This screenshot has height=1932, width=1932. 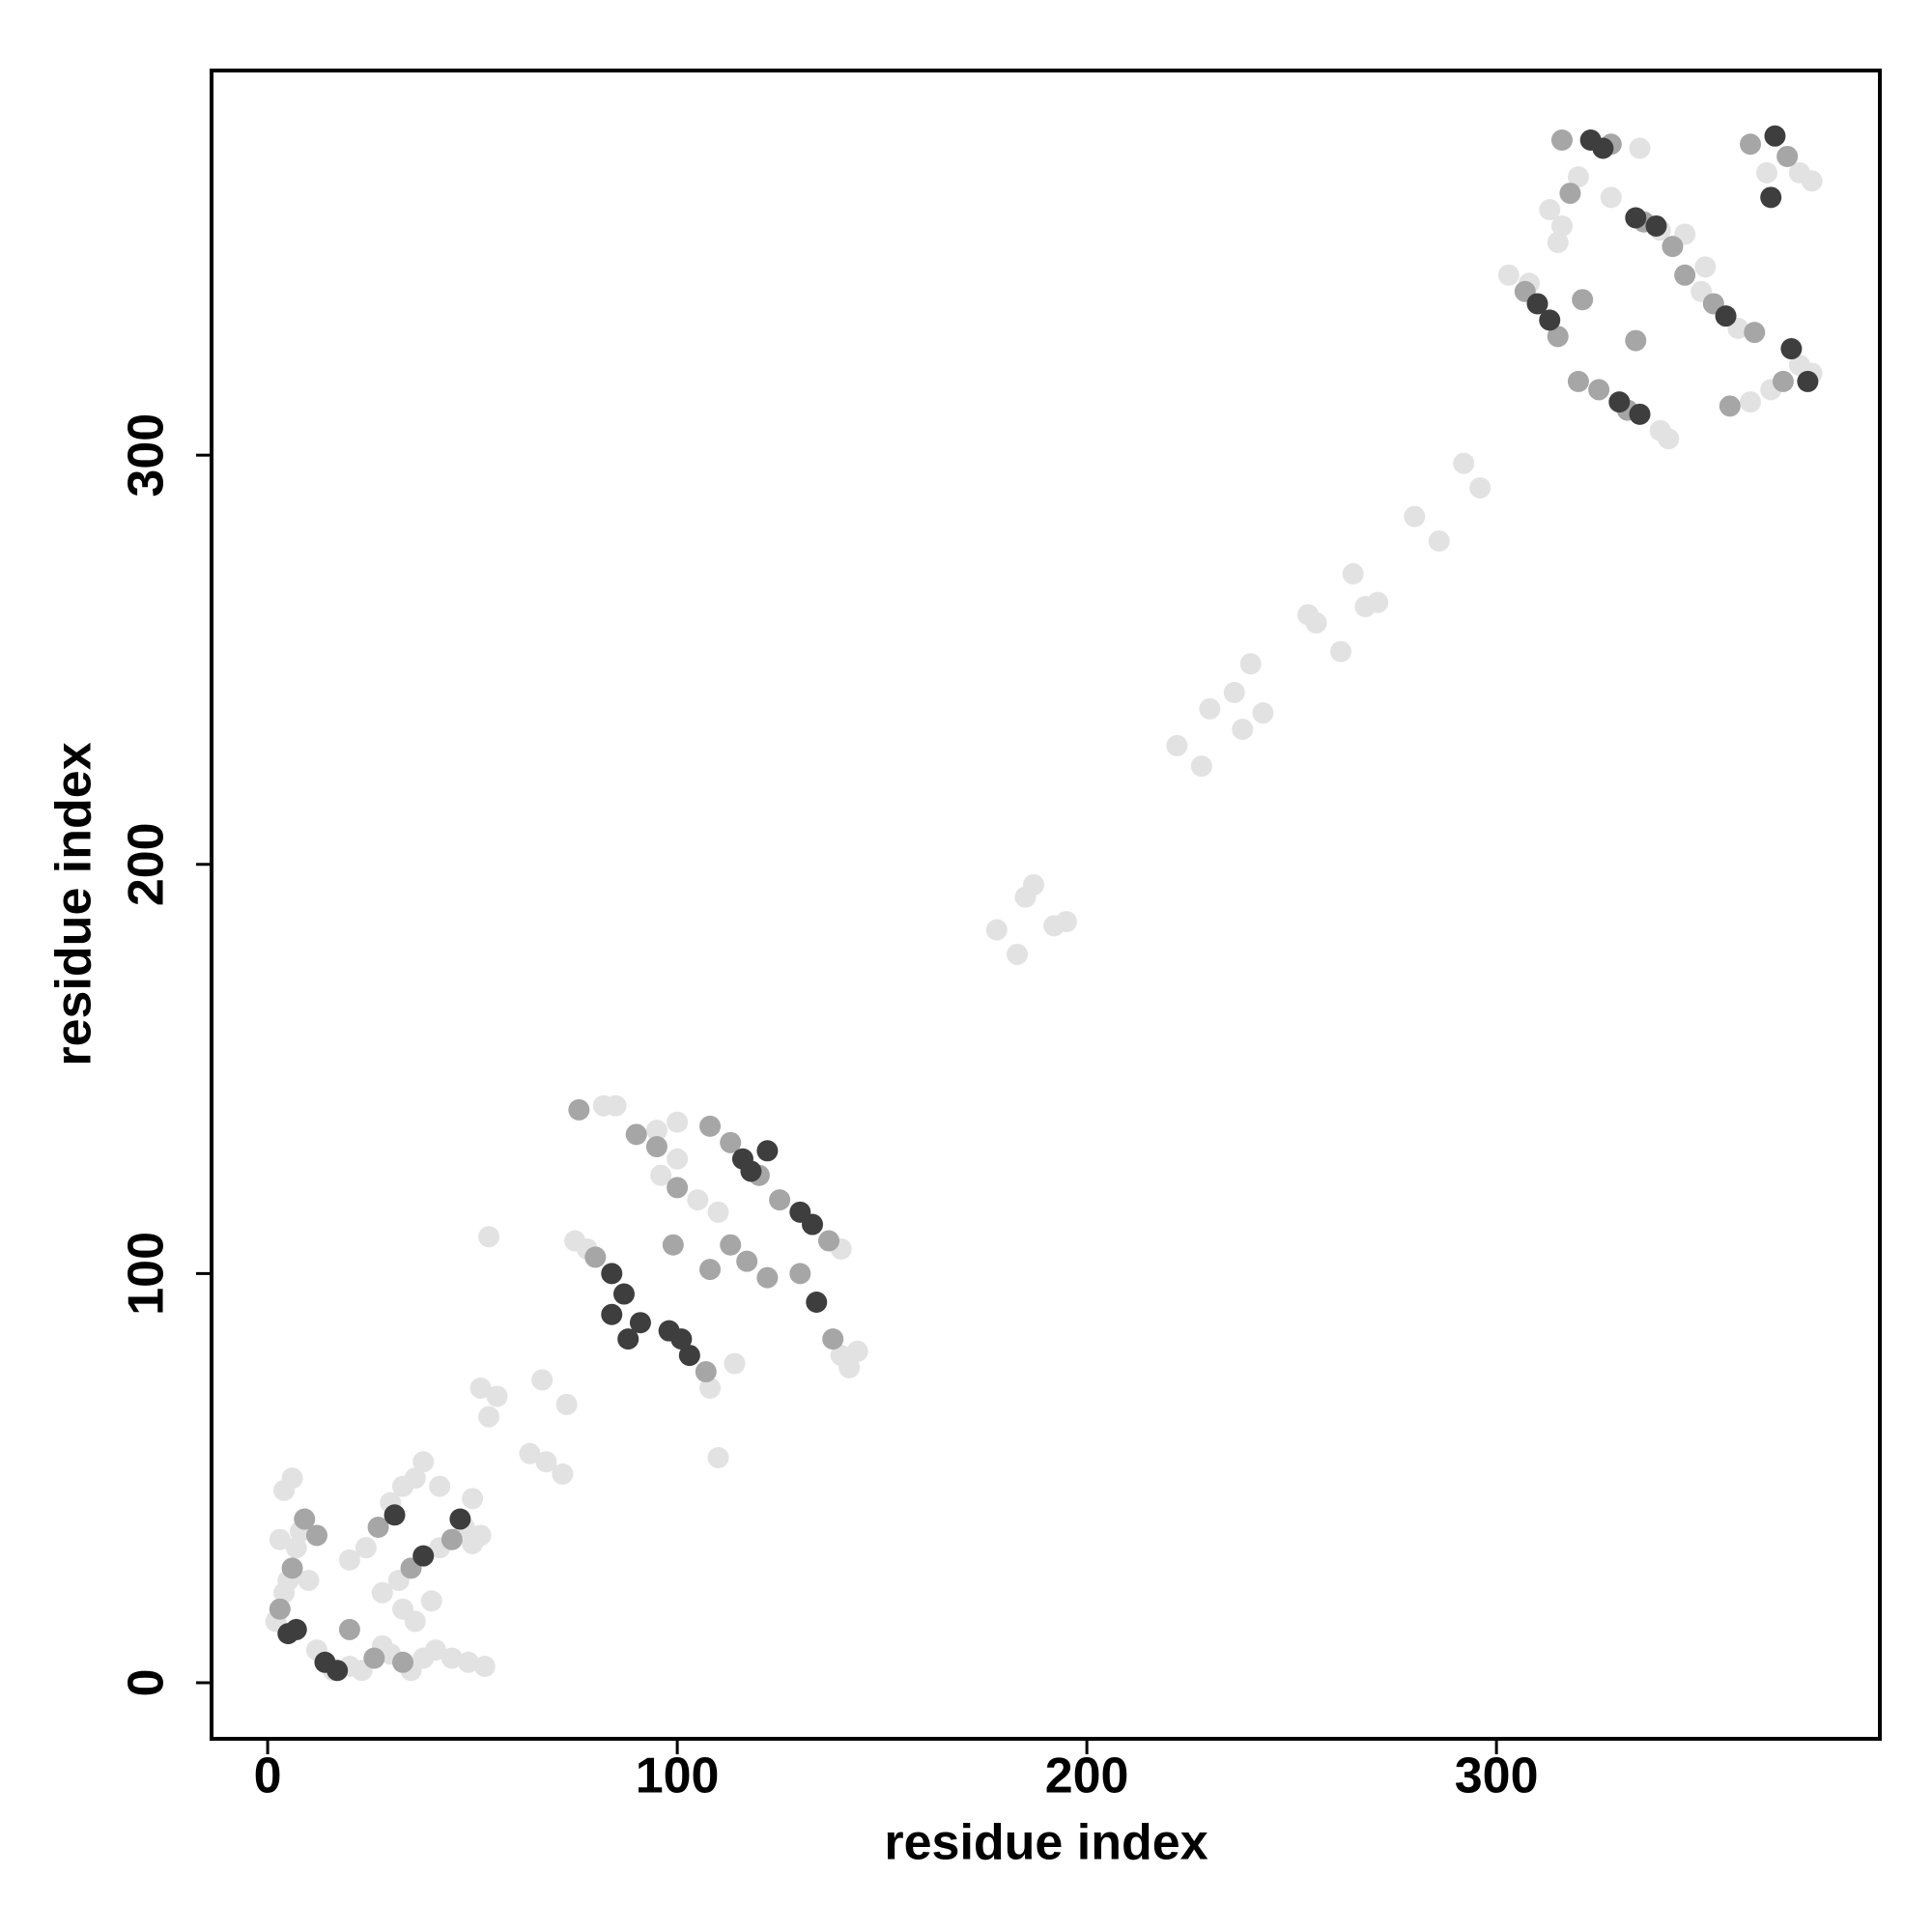 I want to click on y-axis-label: residue index, so click(x=74, y=903).